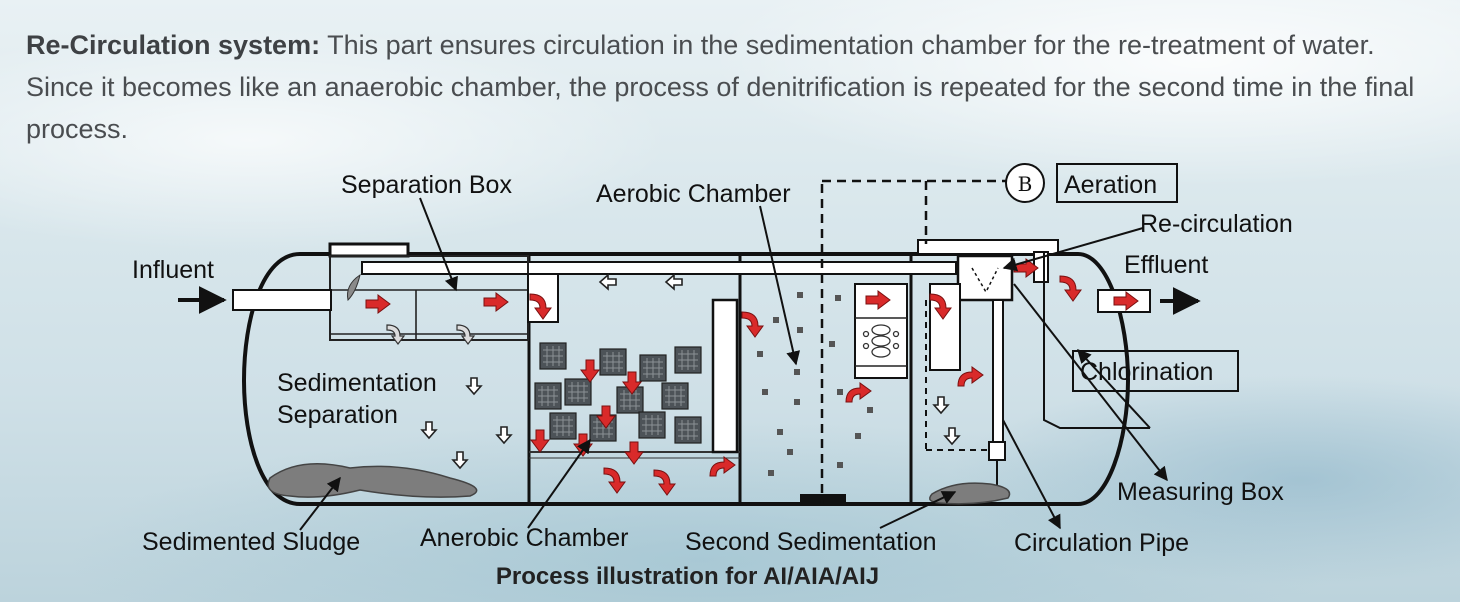 This screenshot has height=602, width=1460. I want to click on b-marker: B, so click(1025, 184).